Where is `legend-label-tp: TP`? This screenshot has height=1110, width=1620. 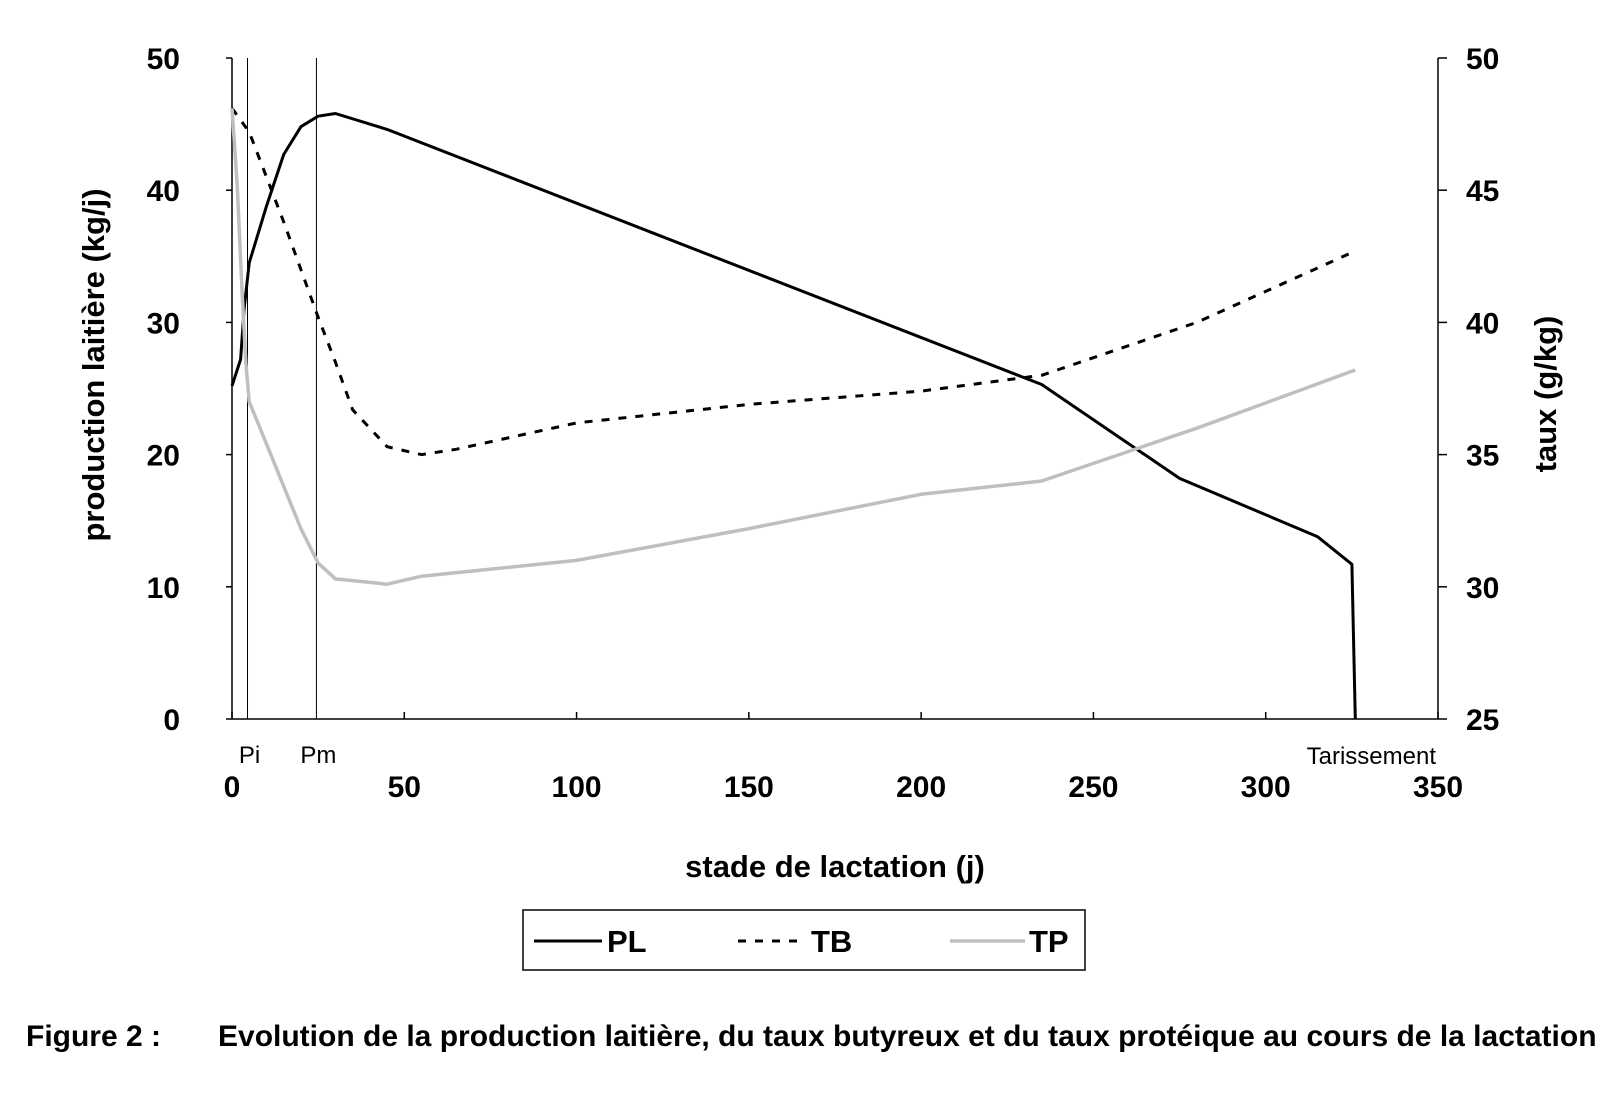
legend-label-tp: TP is located at coordinates (1049, 941).